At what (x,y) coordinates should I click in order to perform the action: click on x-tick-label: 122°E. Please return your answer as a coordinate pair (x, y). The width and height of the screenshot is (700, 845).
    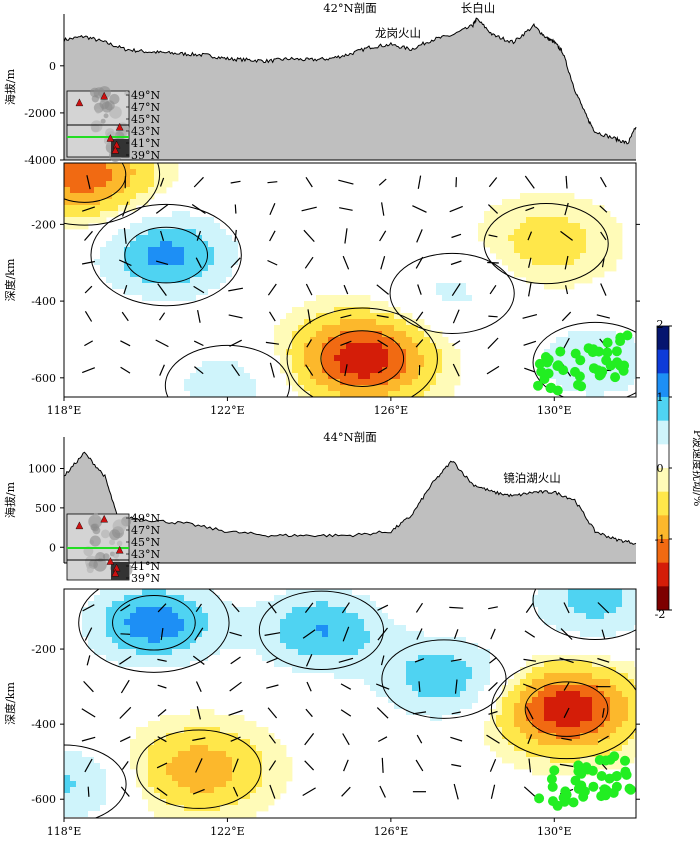
    Looking at the image, I should click on (227, 410).